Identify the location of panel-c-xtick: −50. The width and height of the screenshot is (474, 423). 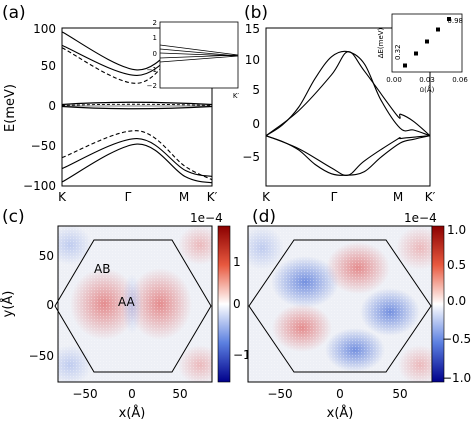
(84, 394).